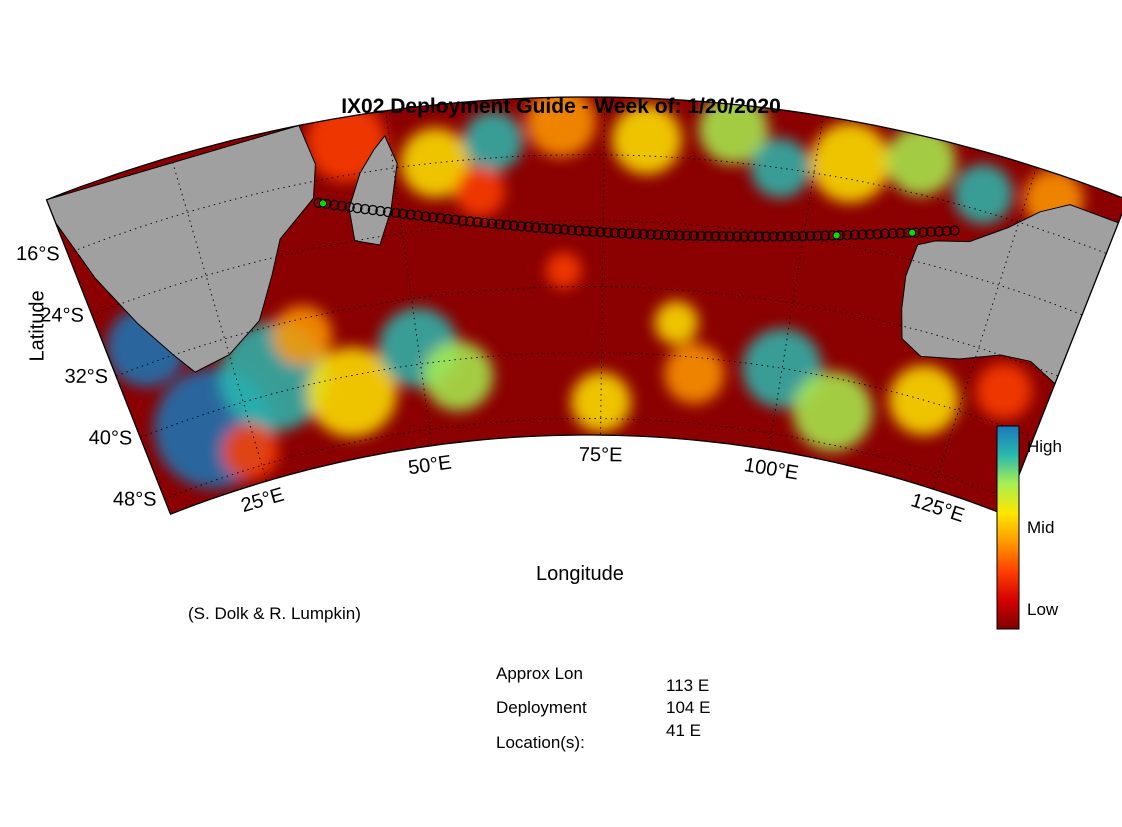 The height and width of the screenshot is (827, 1122). Describe the element at coordinates (135, 499) in the screenshot. I see `latitude-tick-label: 48°S` at that location.